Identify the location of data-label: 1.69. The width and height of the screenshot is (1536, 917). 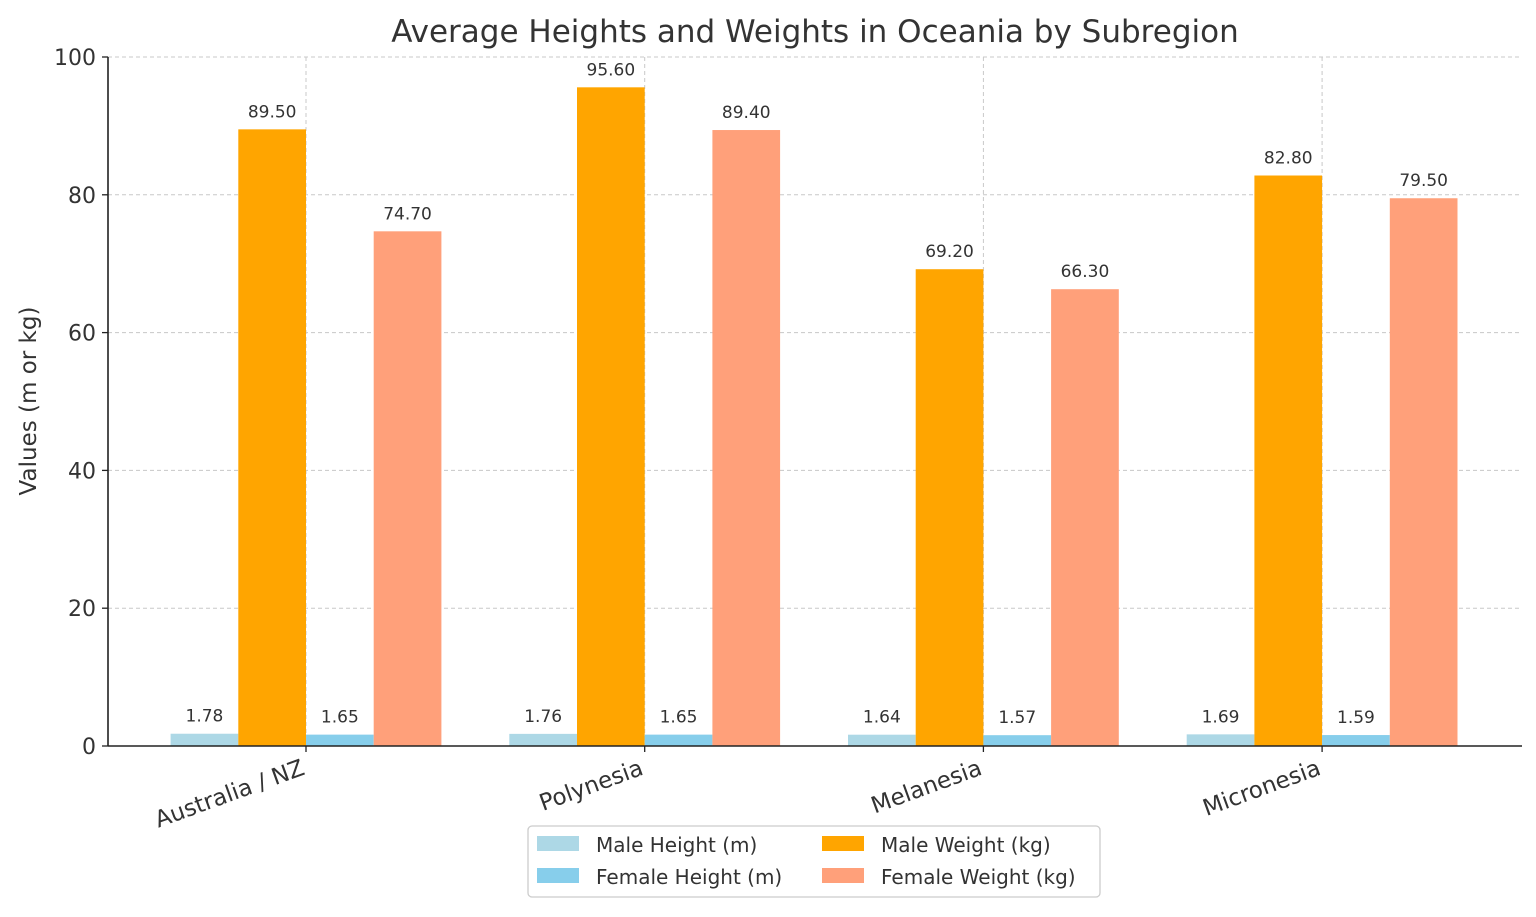
(1221, 717).